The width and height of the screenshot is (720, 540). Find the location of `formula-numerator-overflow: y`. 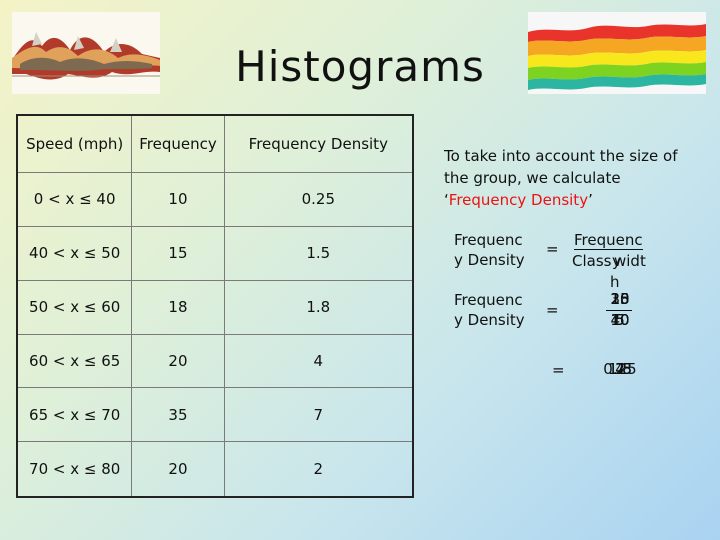

formula-numerator-overflow: y is located at coordinates (616, 261).